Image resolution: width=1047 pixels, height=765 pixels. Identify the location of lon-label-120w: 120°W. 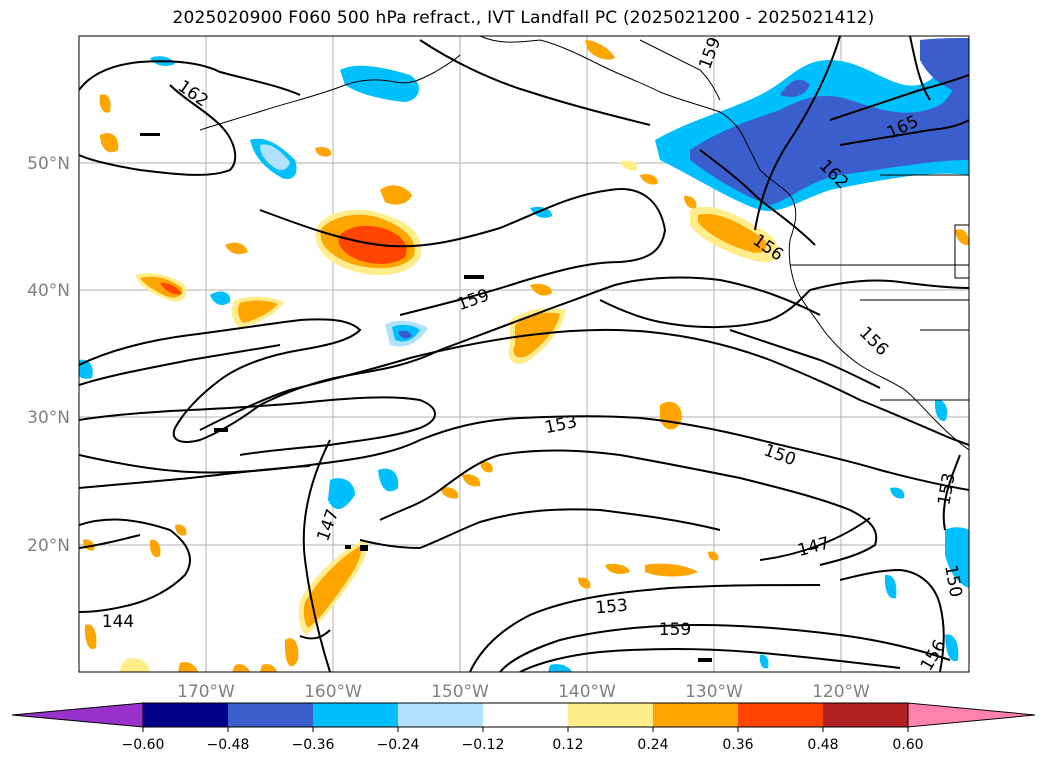
(841, 692).